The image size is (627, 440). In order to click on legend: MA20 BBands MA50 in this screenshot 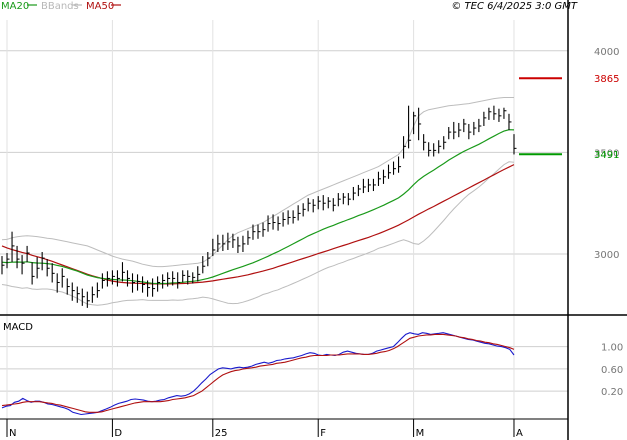, I will do `click(61, 6)`.